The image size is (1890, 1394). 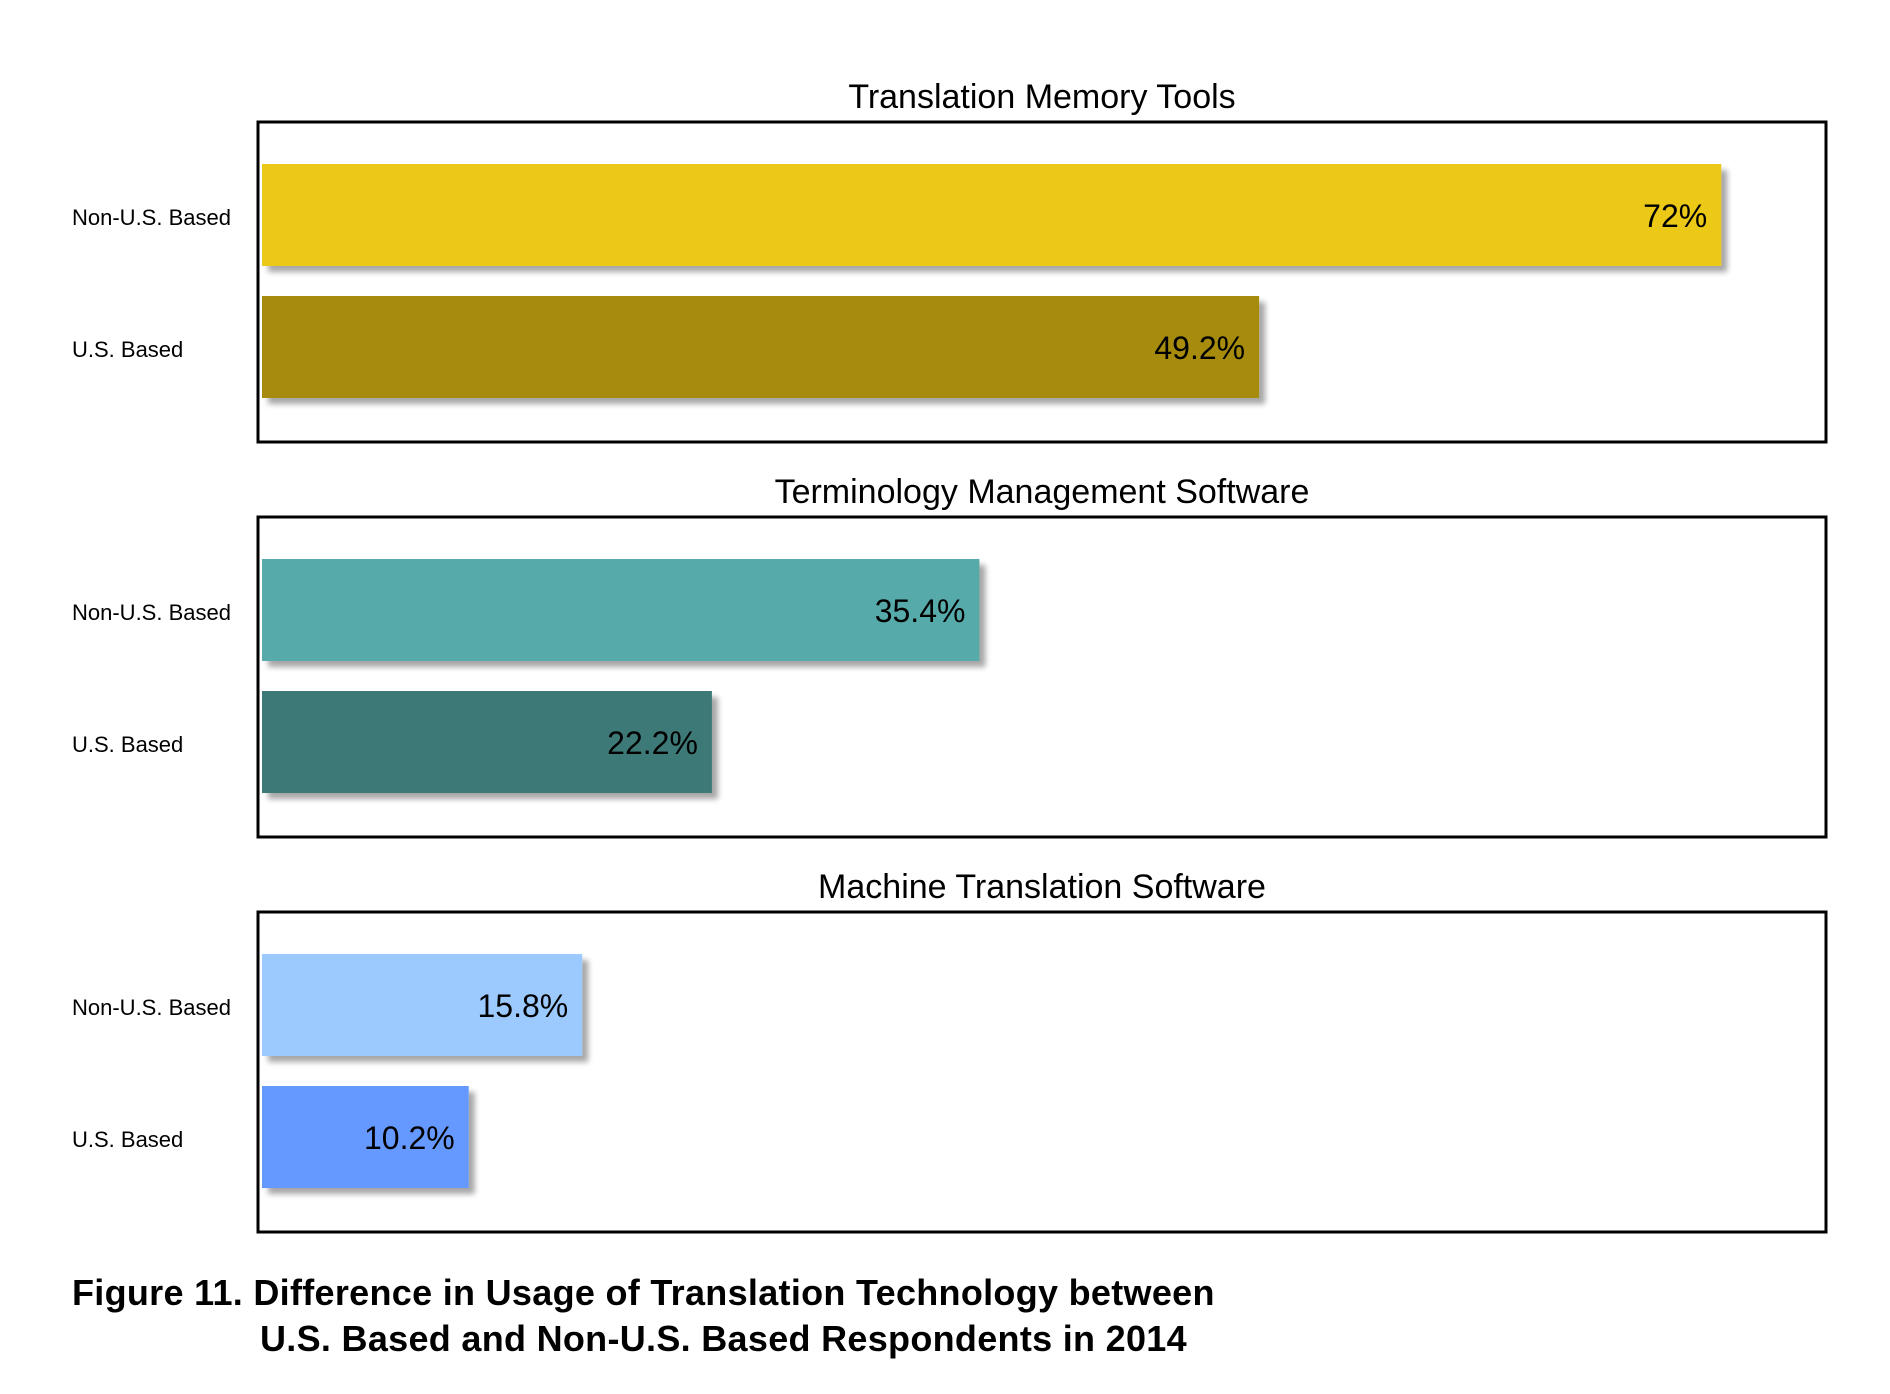 What do you see at coordinates (522, 1006) in the screenshot?
I see `value-label: 15.8%` at bounding box center [522, 1006].